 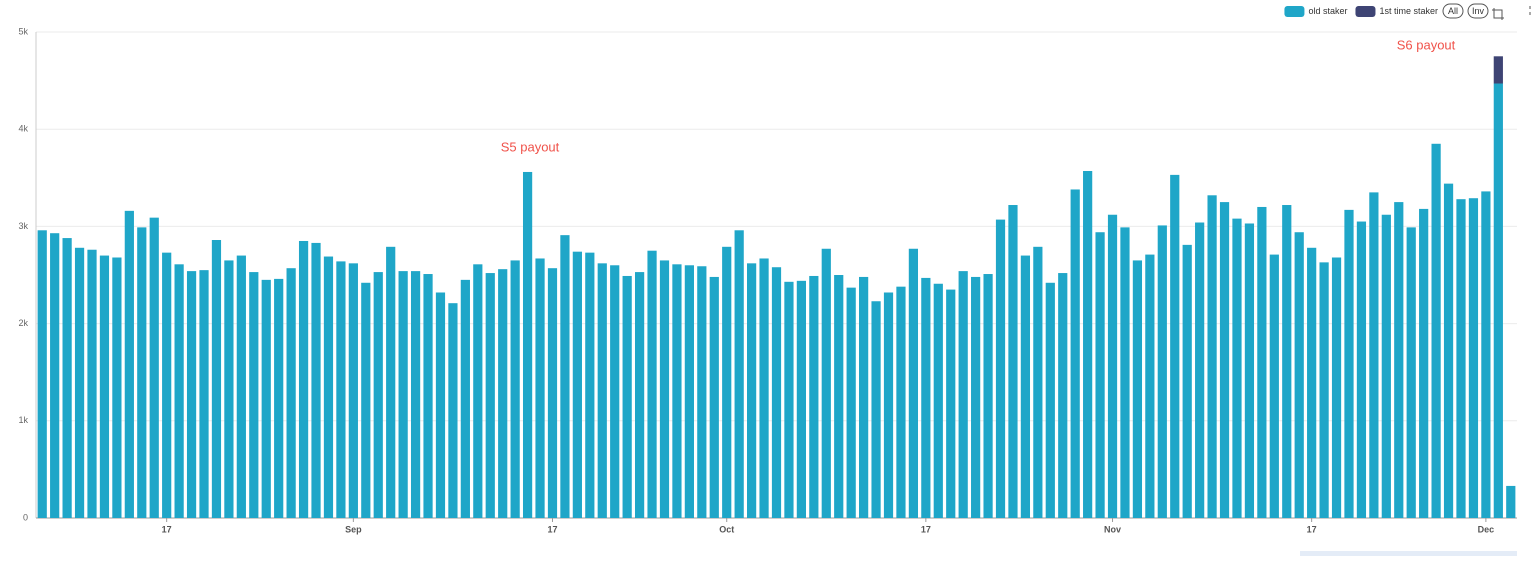 What do you see at coordinates (1408, 553) in the screenshot?
I see `scrollbar` at bounding box center [1408, 553].